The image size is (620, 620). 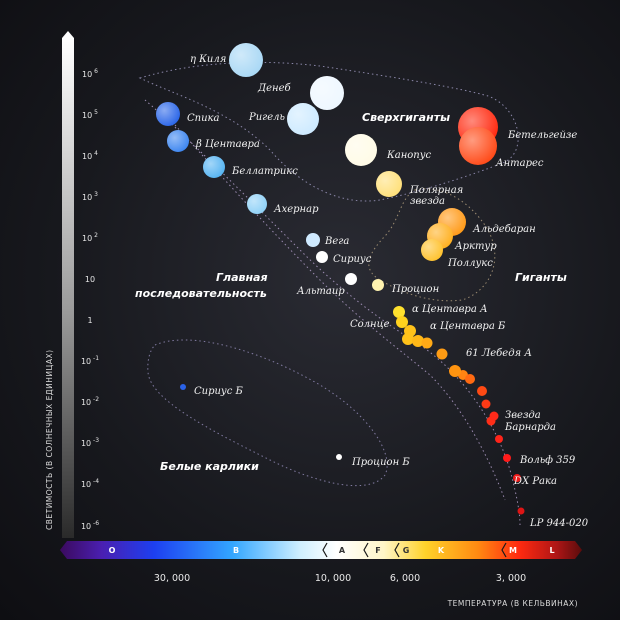 I want to click on y-tick-label: 10 -1, so click(x=90, y=360).